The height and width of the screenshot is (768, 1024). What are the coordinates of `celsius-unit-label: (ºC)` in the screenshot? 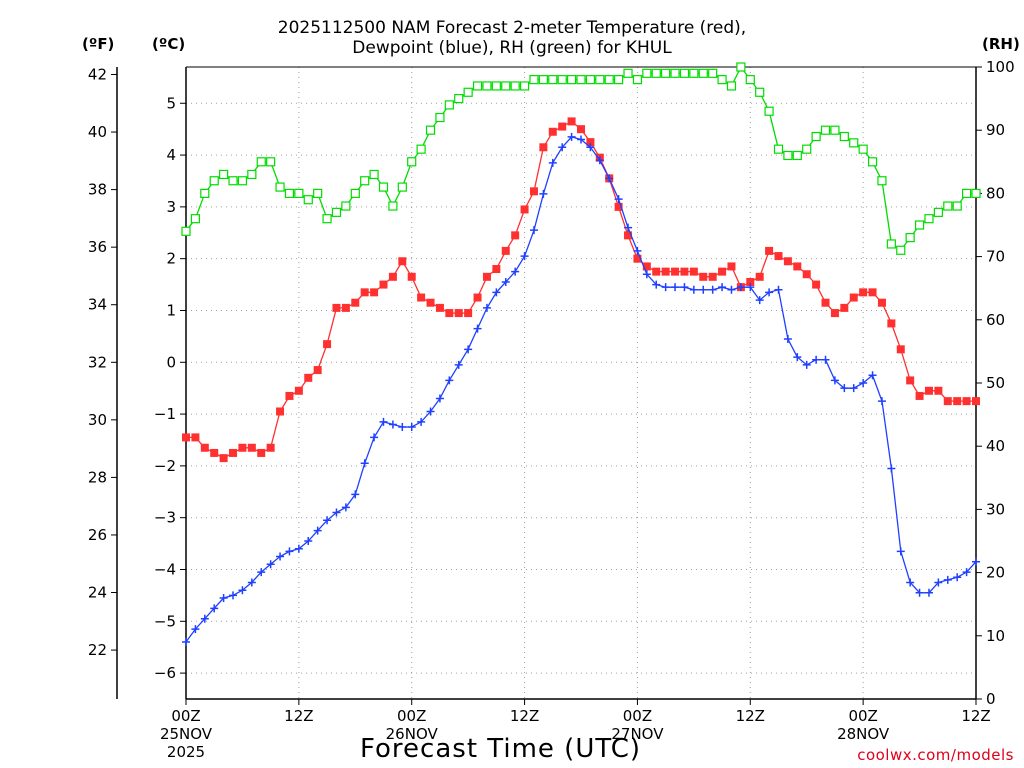 It's located at (169, 44).